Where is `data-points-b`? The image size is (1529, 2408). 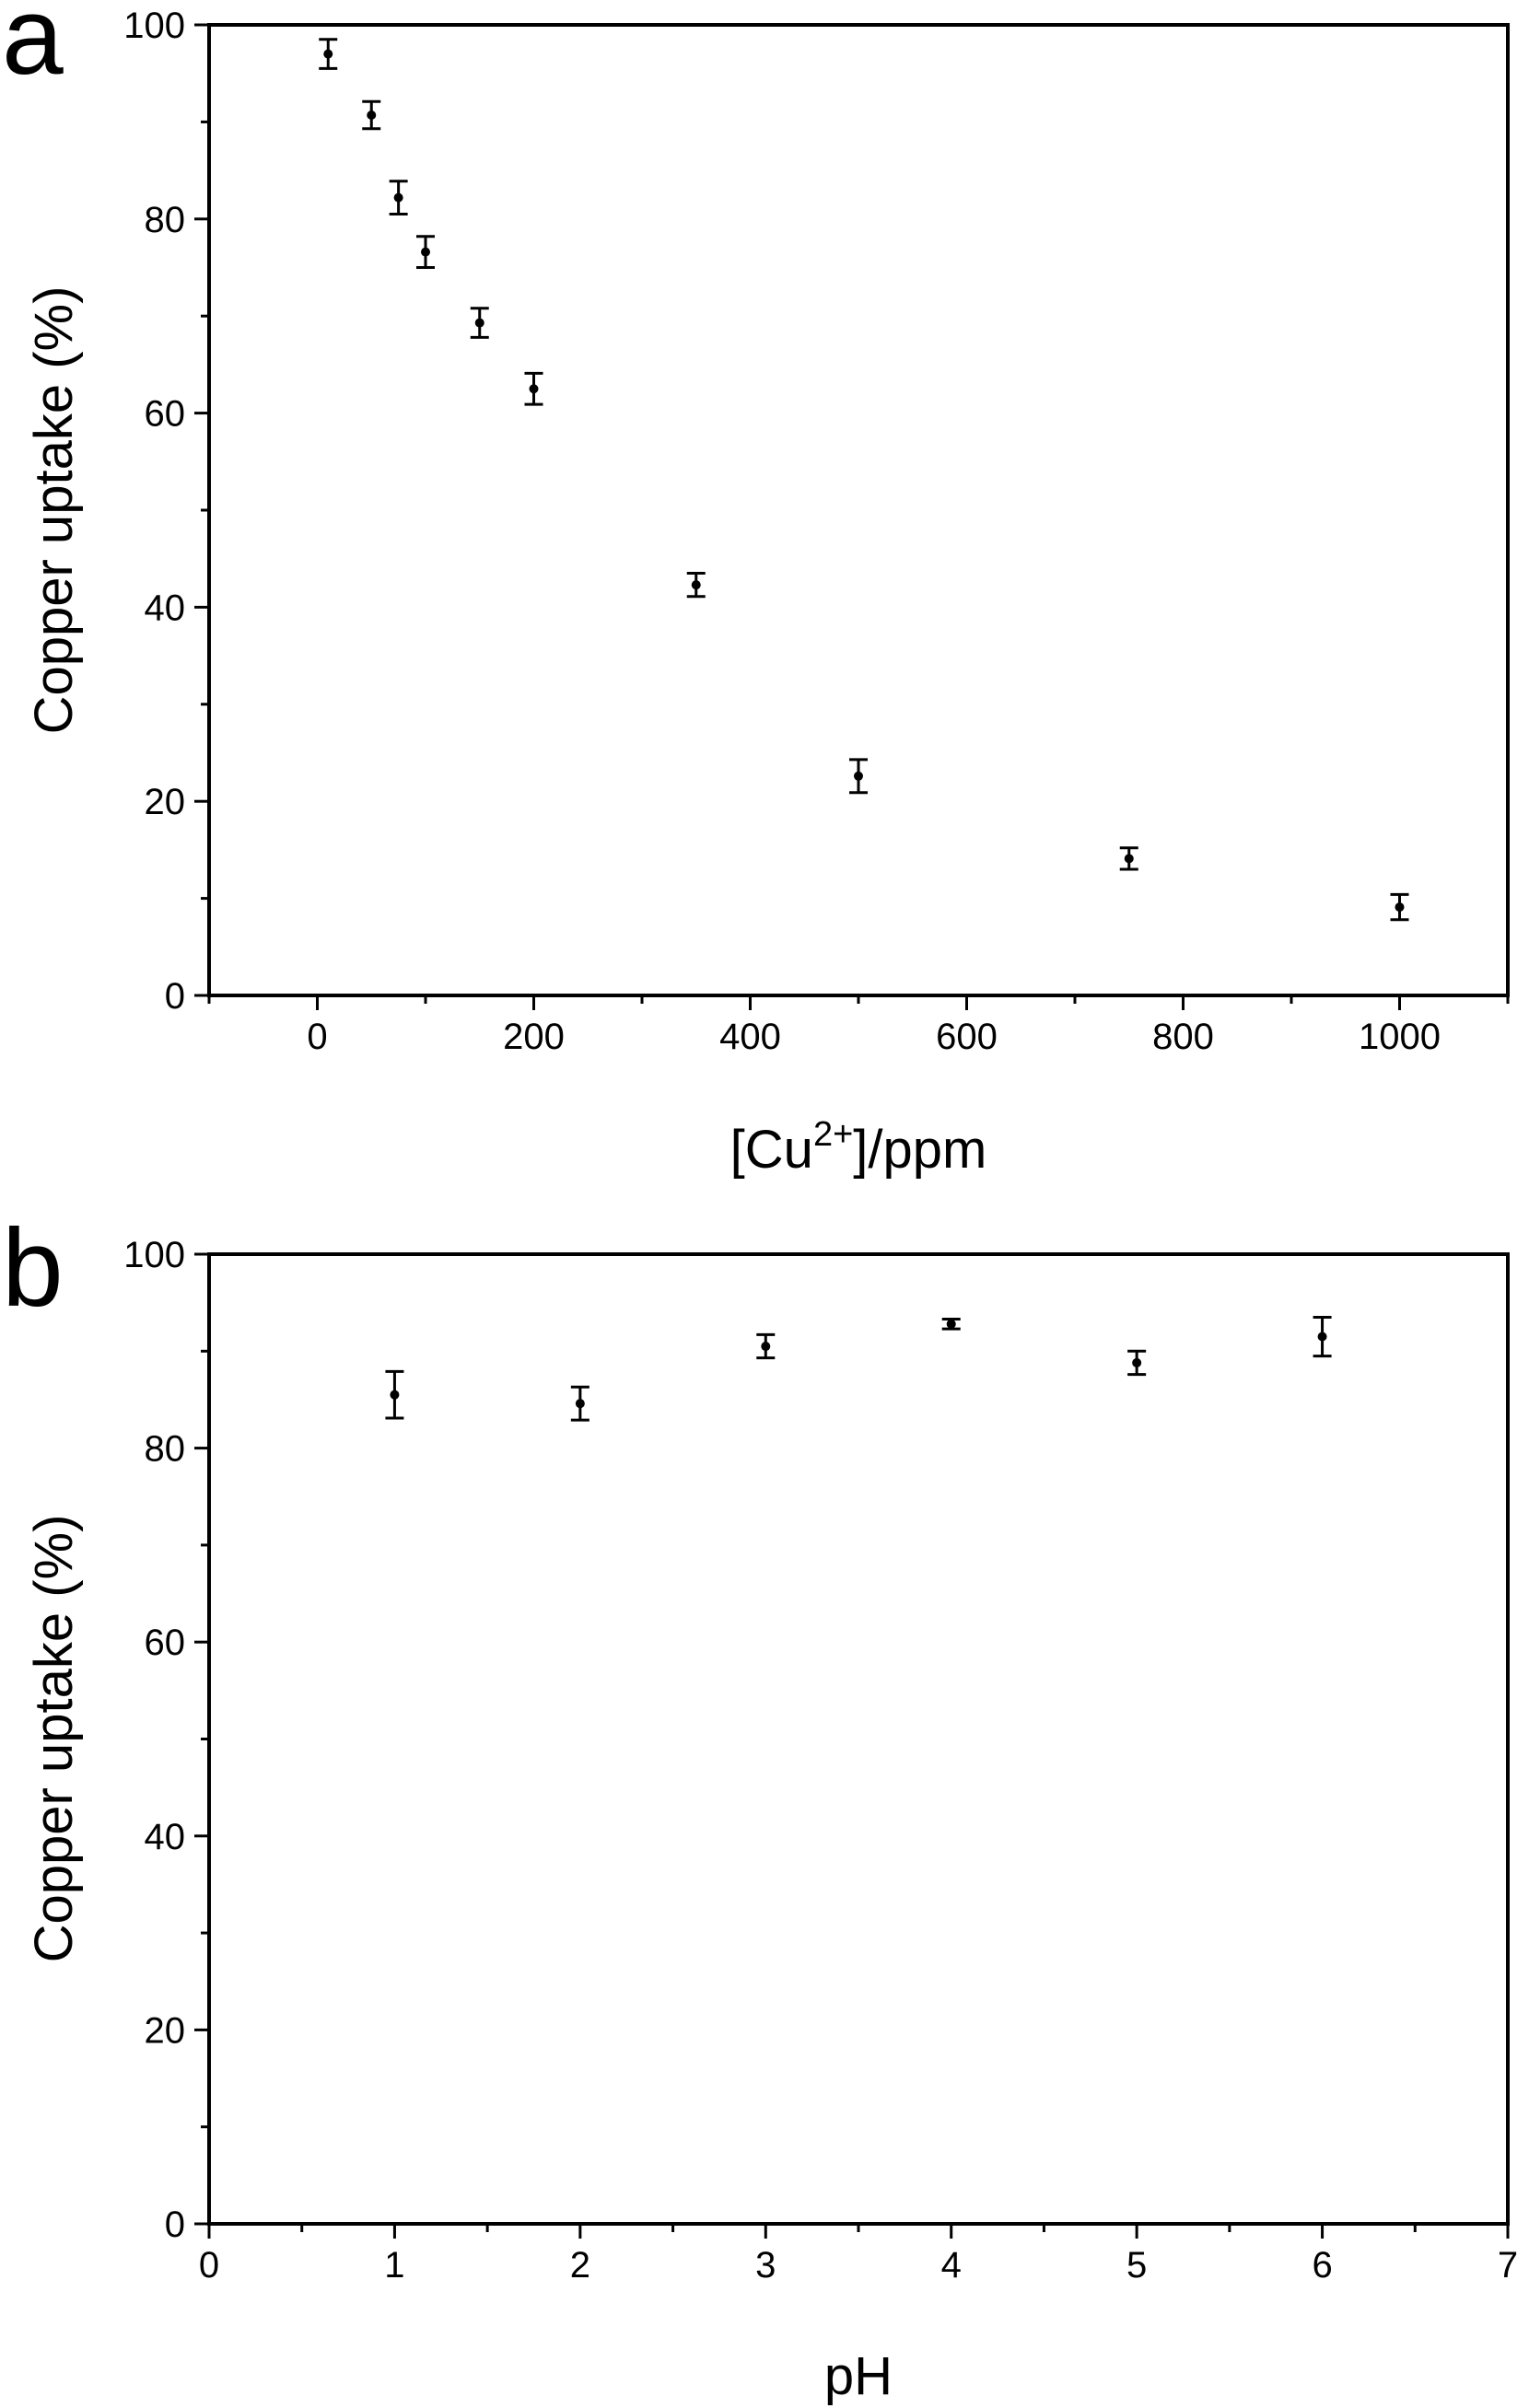 data-points-b is located at coordinates (858, 1368).